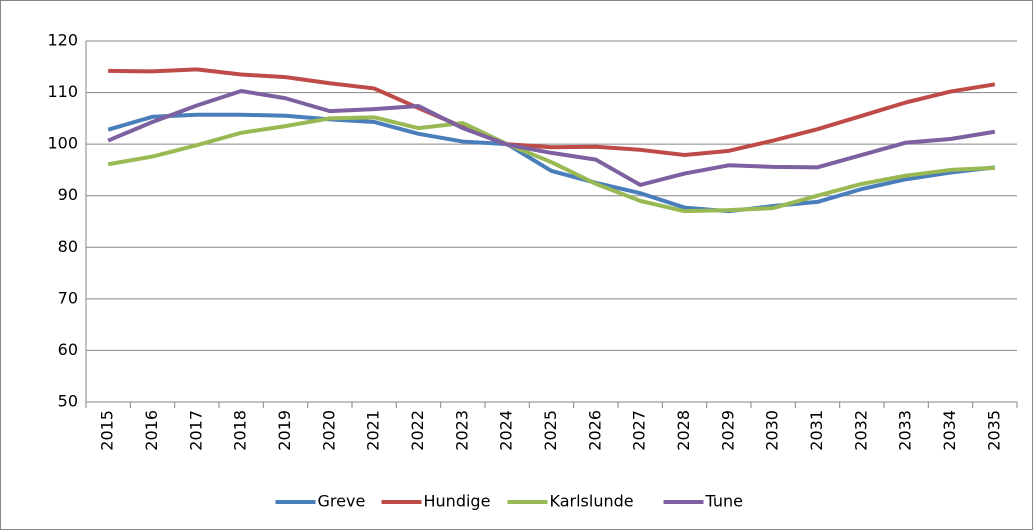 This screenshot has width=1035, height=531. What do you see at coordinates (461, 430) in the screenshot?
I see `x-tick-label: 2023` at bounding box center [461, 430].